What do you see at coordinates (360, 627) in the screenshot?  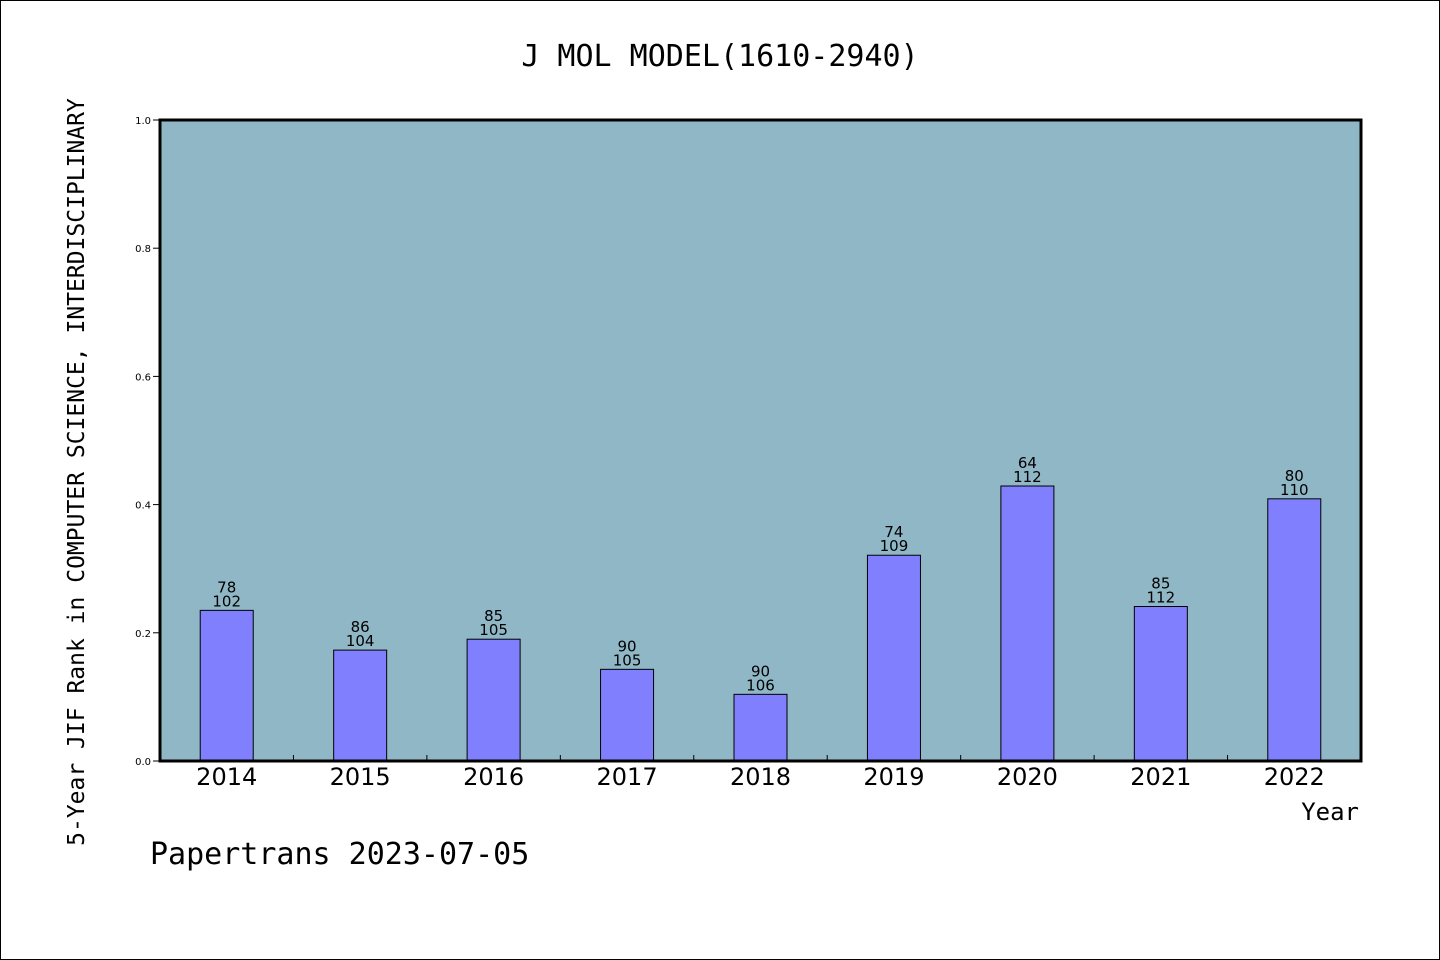 I see `rank-label-2015: 86` at bounding box center [360, 627].